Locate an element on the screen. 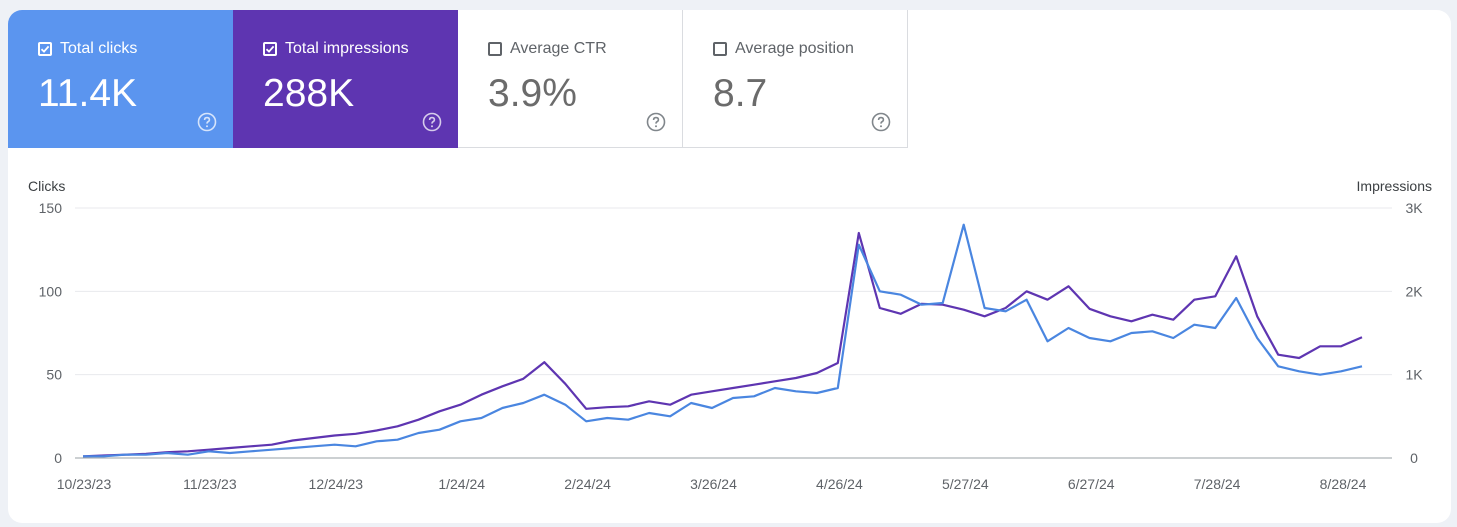 The width and height of the screenshot is (1457, 527). x-tick-label: 12/24/23 is located at coordinates (336, 484).